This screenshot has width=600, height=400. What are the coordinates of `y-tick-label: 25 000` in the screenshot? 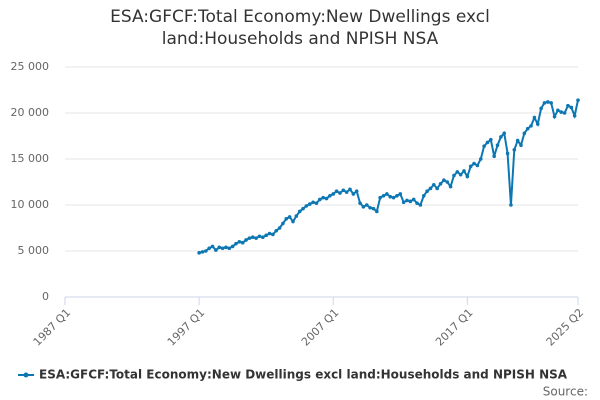 It's located at (30, 66).